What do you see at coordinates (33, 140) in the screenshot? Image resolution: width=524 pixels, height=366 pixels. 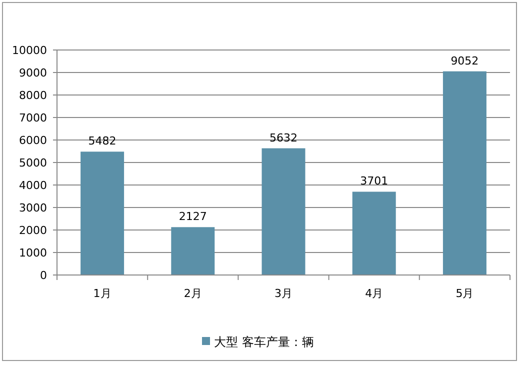 I see `y-tick-label: 6000` at bounding box center [33, 140].